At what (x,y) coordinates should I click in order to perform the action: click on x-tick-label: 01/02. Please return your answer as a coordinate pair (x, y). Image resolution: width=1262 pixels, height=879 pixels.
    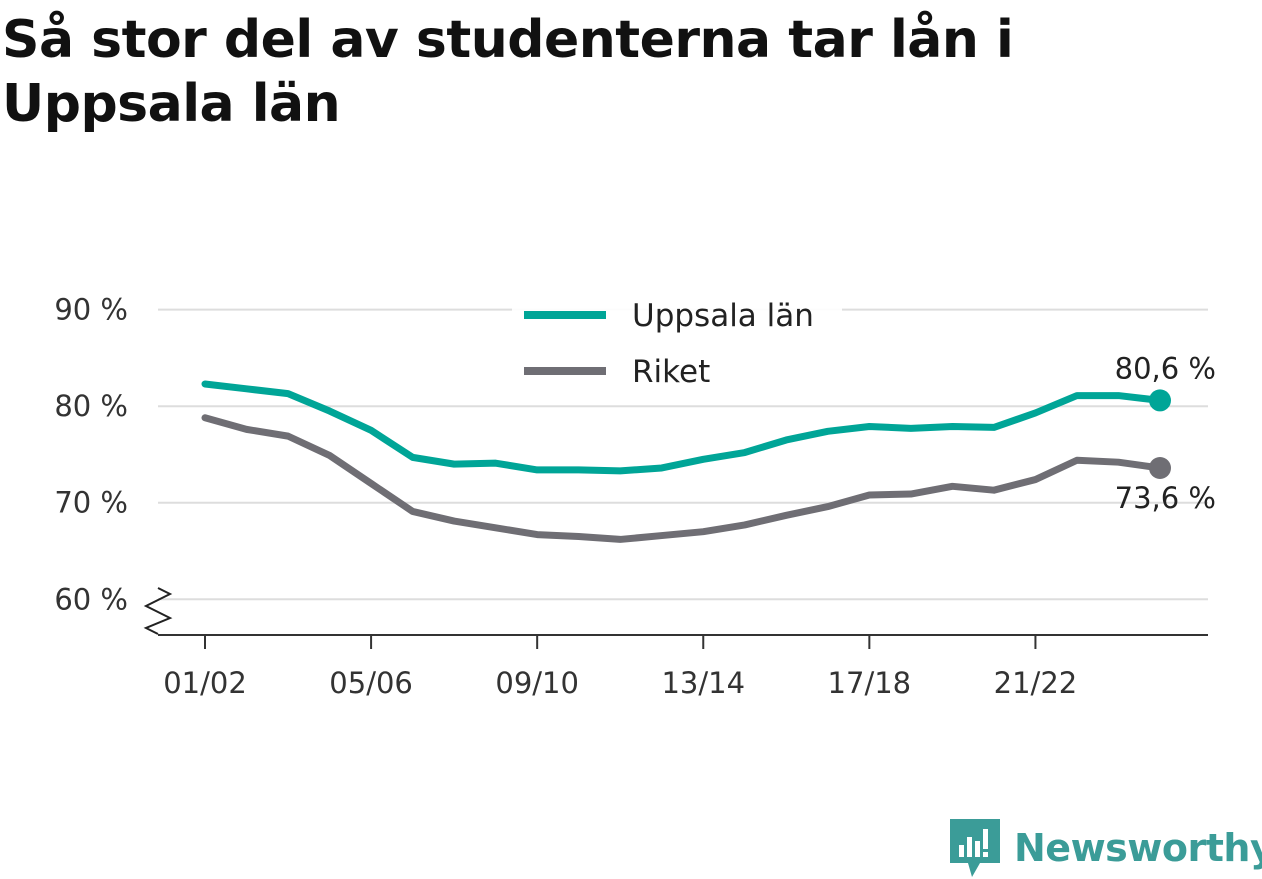
    Looking at the image, I should click on (205, 683).